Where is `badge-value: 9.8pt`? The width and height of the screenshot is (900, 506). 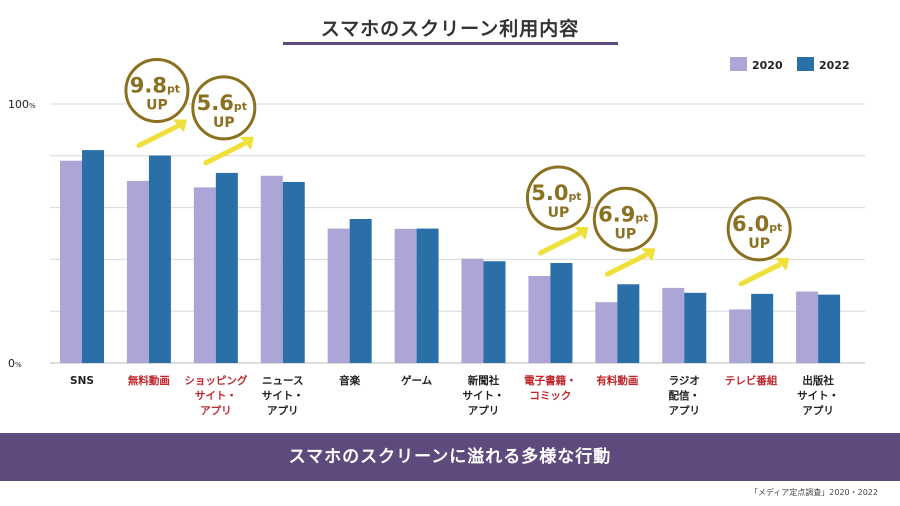 badge-value: 9.8pt is located at coordinates (155, 86).